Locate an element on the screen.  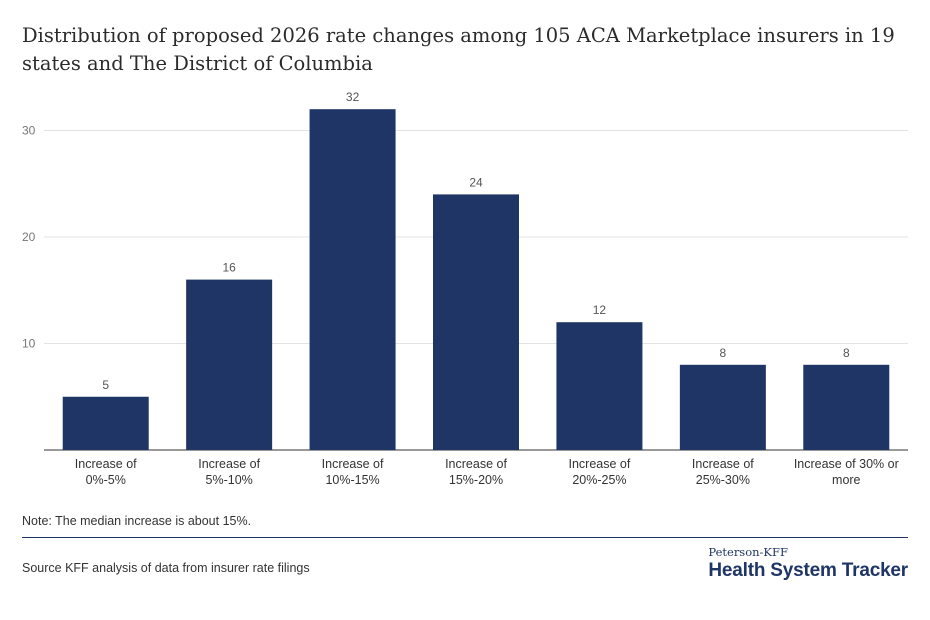
x-tick-label-line: 10%-15% is located at coordinates (352, 480).